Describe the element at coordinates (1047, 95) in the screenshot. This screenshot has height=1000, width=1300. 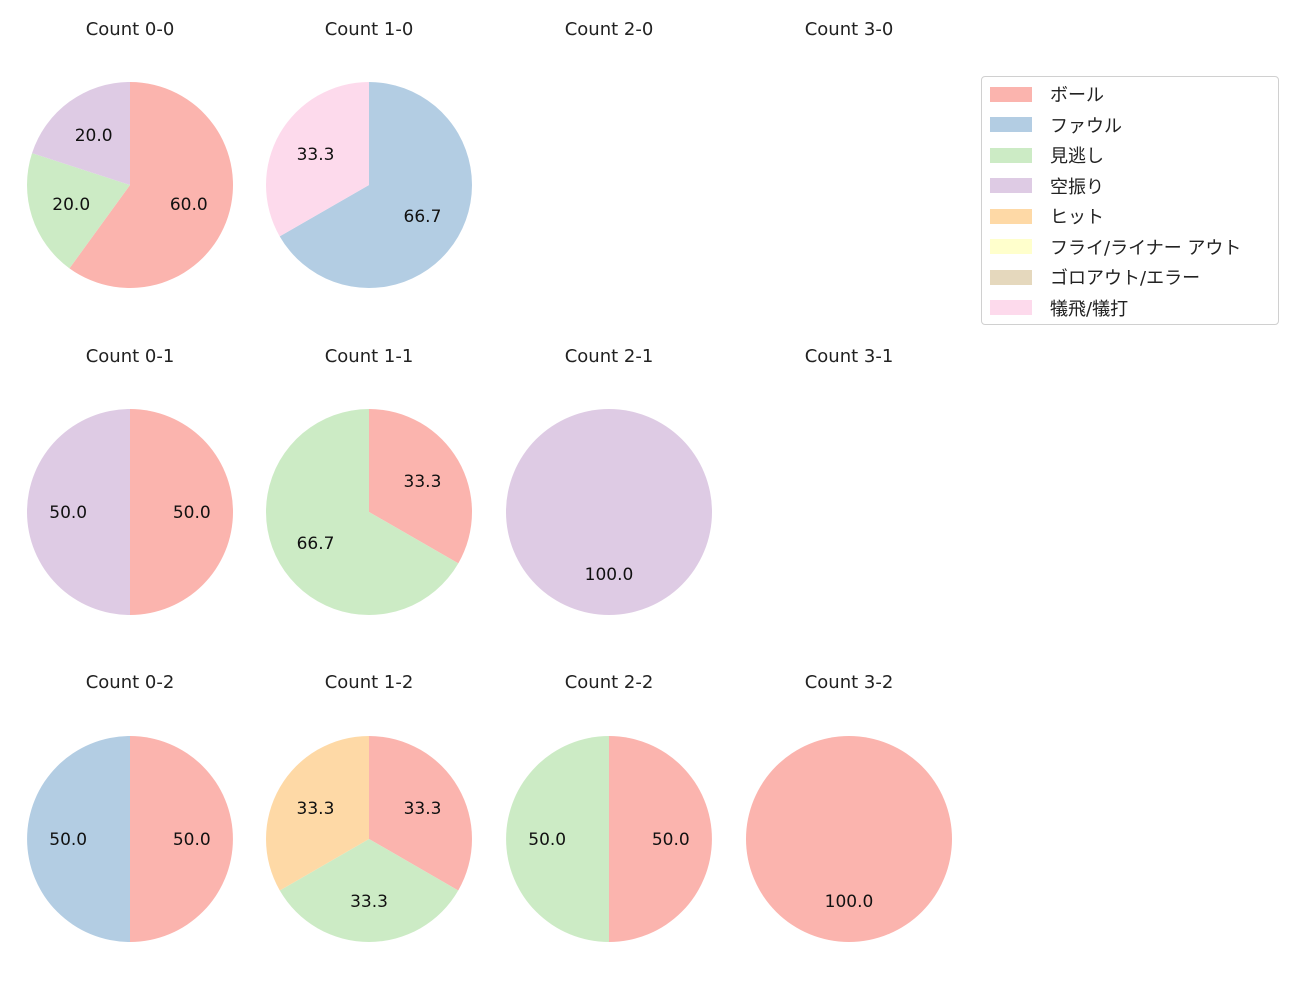
I see `legend-item: ボール` at that location.